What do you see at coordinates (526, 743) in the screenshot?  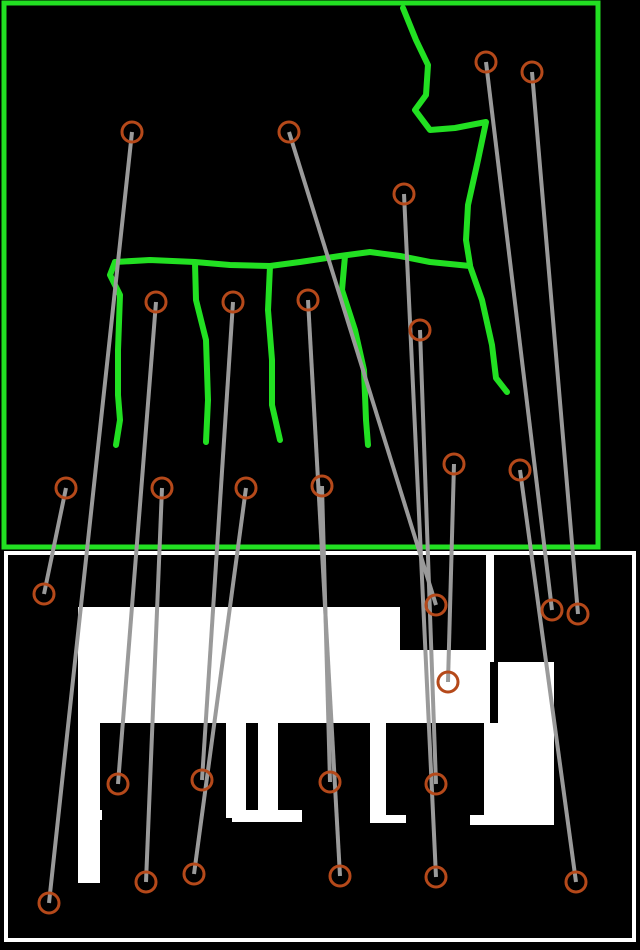 I see `mask-tail-block` at bounding box center [526, 743].